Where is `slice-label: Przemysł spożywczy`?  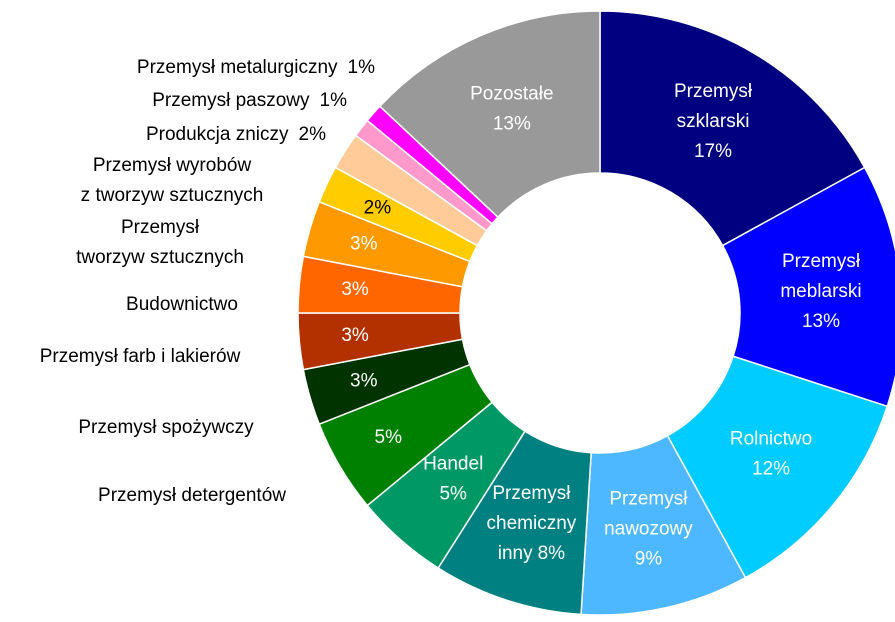
slice-label: Przemysł spożywczy is located at coordinates (166, 427).